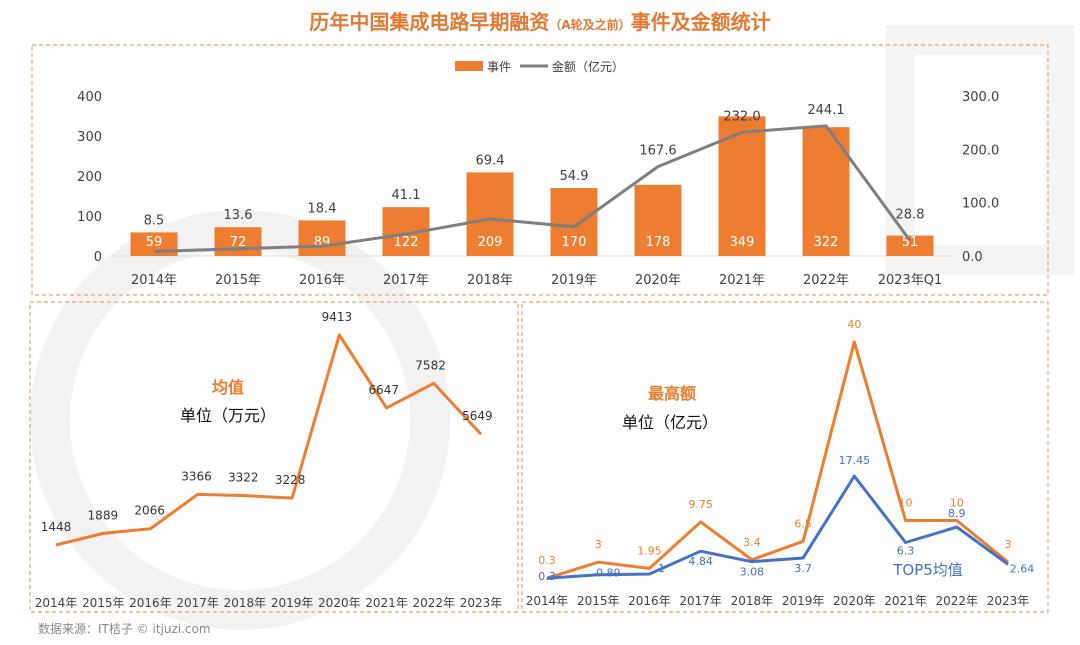 The height and width of the screenshot is (645, 1080). I want to click on x-tick-label-max: 2017年, so click(700, 601).